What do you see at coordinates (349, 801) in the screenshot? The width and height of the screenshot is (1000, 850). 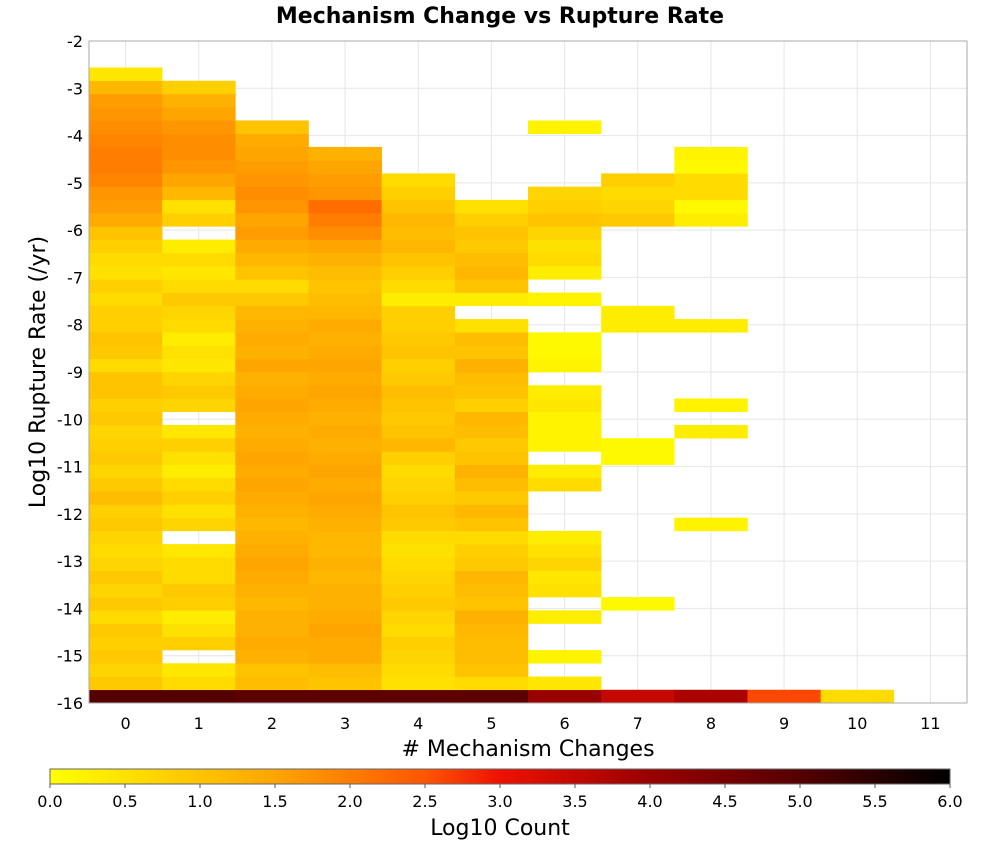 I see `colorbar-tick-label: 2.0` at bounding box center [349, 801].